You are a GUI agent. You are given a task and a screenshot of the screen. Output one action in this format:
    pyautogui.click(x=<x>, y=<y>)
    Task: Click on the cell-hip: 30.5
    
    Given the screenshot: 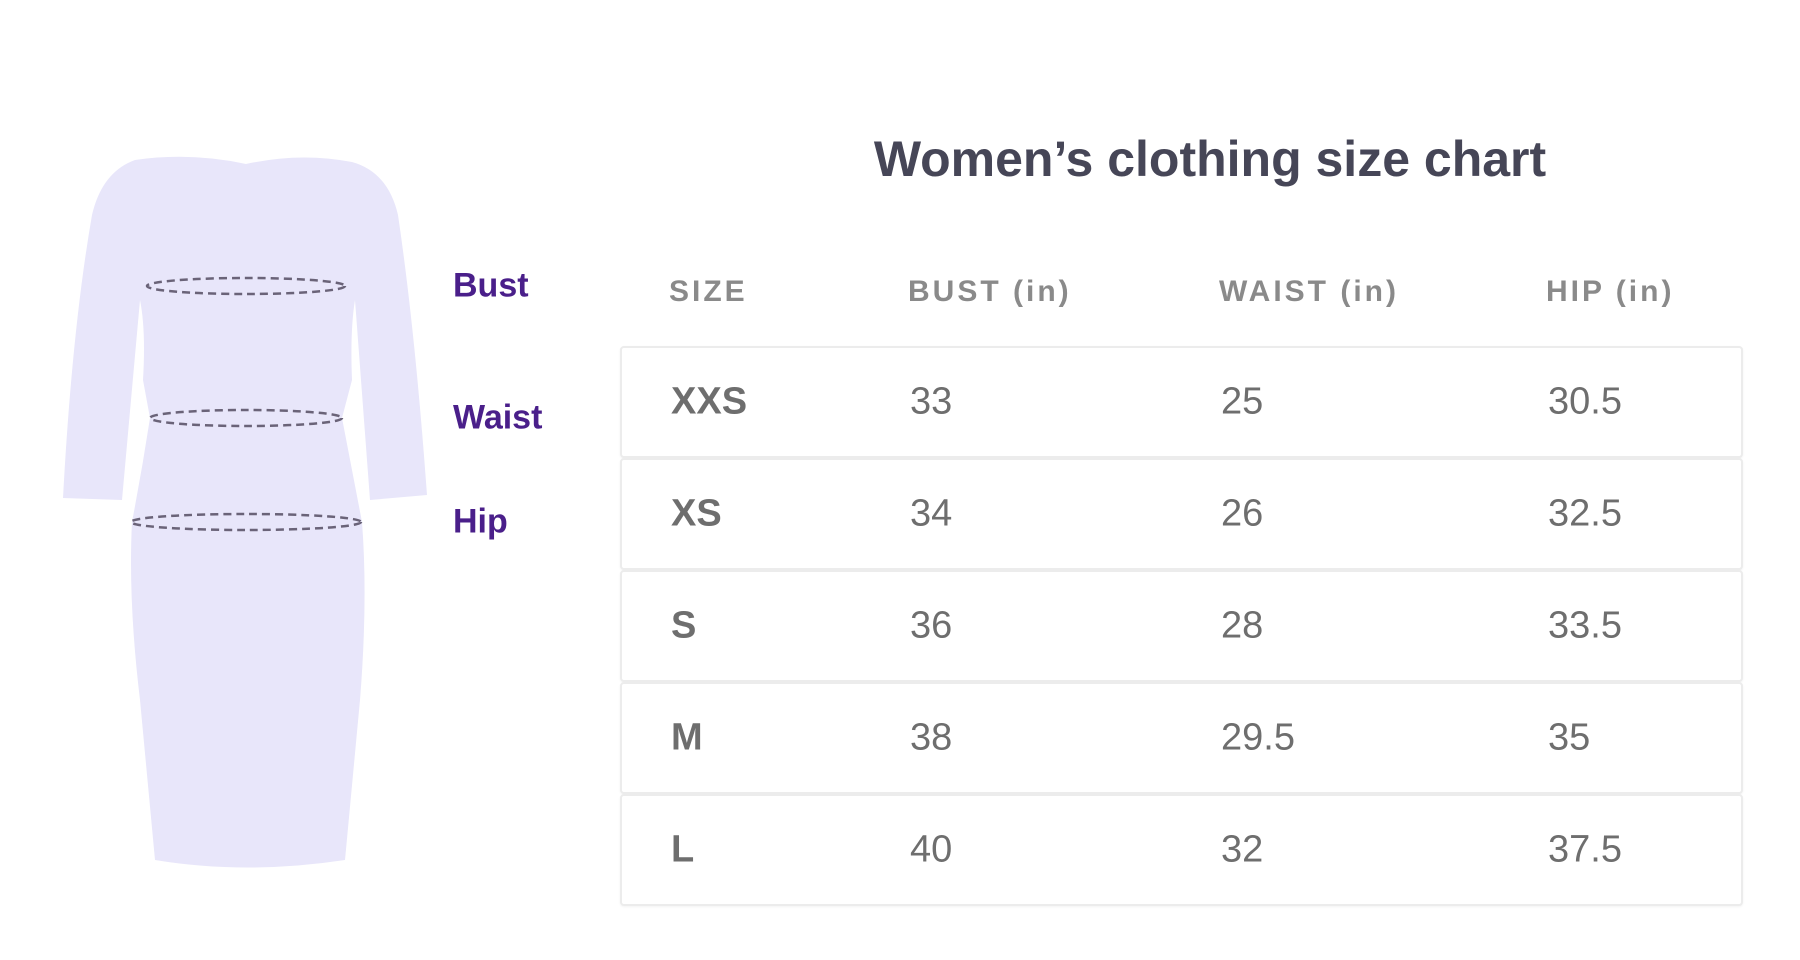 What is the action you would take?
    pyautogui.click(x=1585, y=401)
    